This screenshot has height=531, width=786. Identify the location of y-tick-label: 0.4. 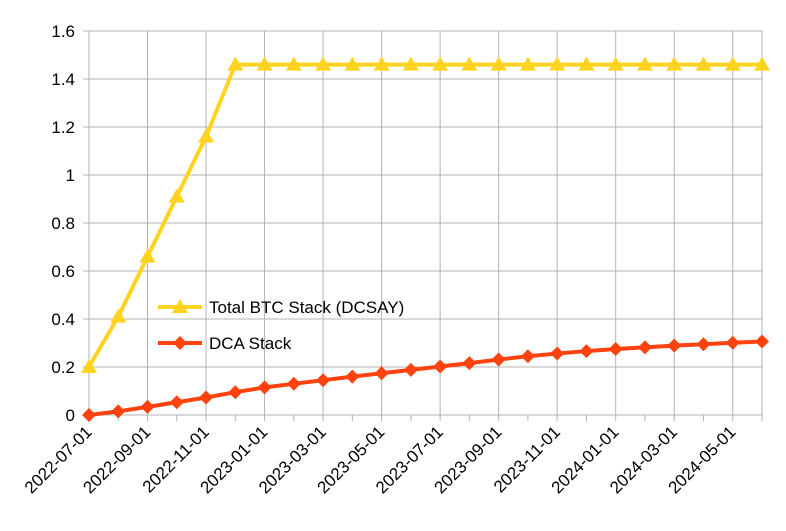
(63, 319).